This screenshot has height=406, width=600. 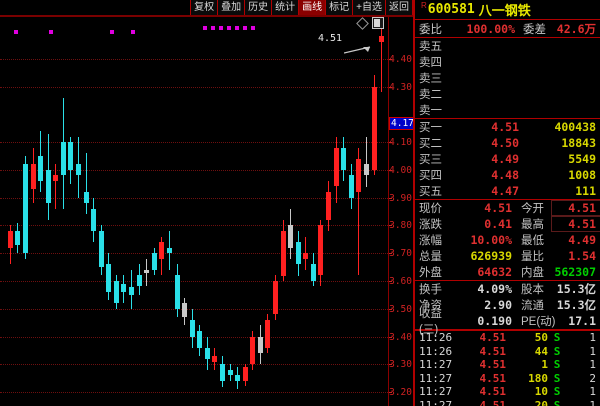 I want to click on price-tick-label-11: 3.20, so click(x=400, y=393).